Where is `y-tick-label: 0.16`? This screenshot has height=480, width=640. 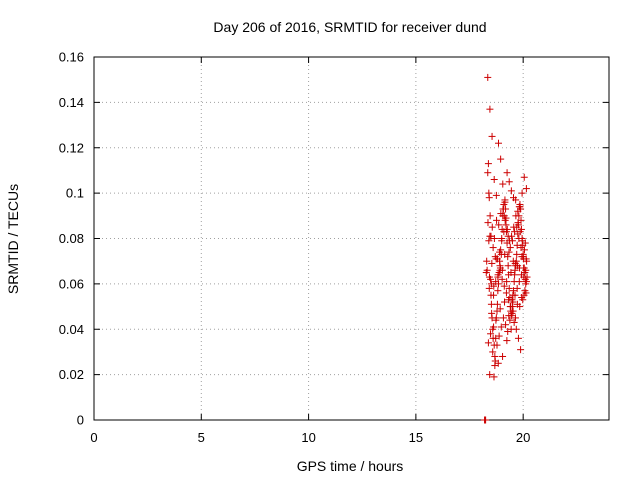
y-tick-label: 0.16 is located at coordinates (71, 57).